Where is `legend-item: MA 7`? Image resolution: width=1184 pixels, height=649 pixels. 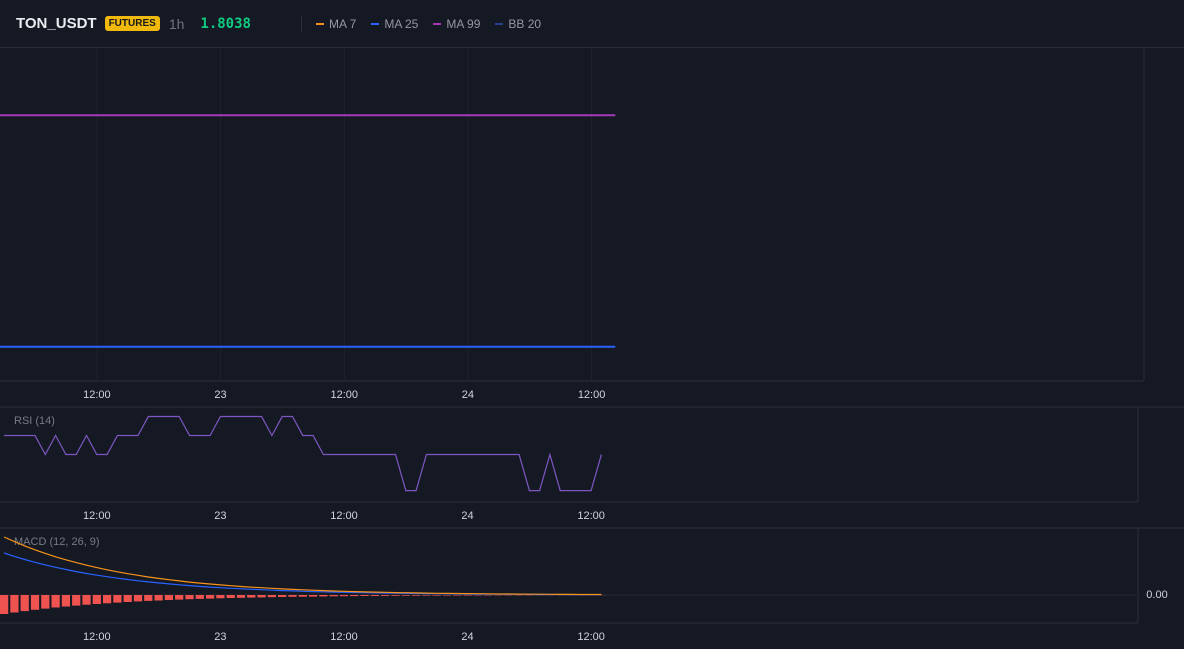
legend-item: MA 7 is located at coordinates (336, 23).